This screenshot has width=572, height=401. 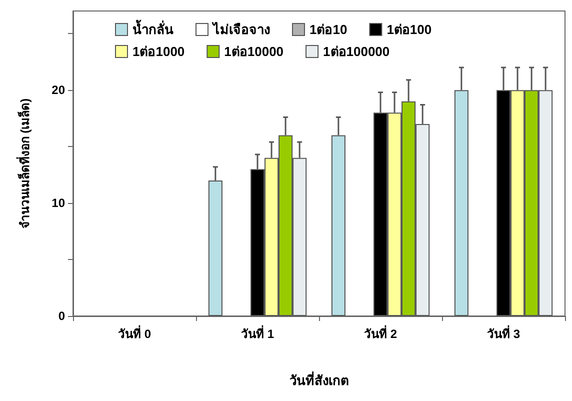 I want to click on x-tick-label: วันที่ 2, so click(x=381, y=333).